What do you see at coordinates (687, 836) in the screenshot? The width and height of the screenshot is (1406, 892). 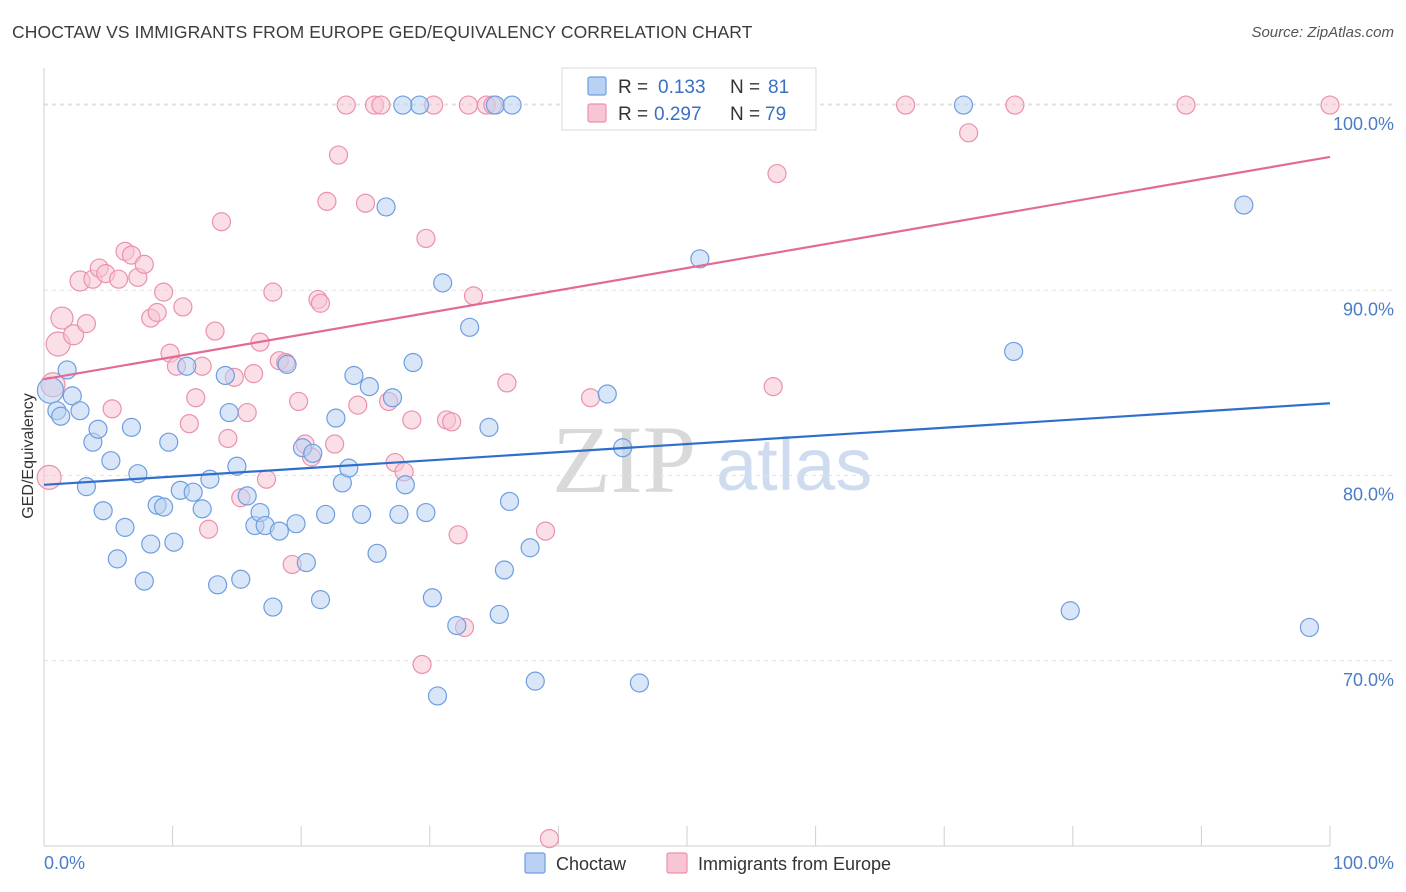 I see `x-ticks` at bounding box center [687, 836].